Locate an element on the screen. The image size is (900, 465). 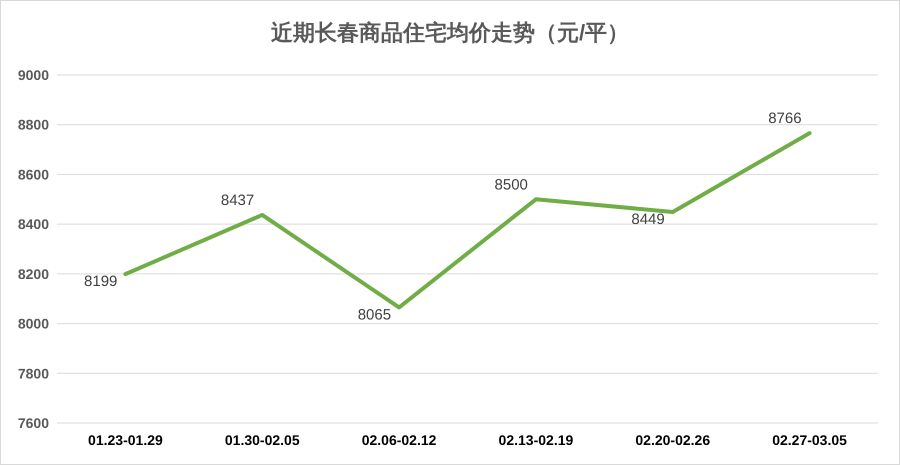
x-tick-label: 02.13-02.19 is located at coordinates (536, 440).